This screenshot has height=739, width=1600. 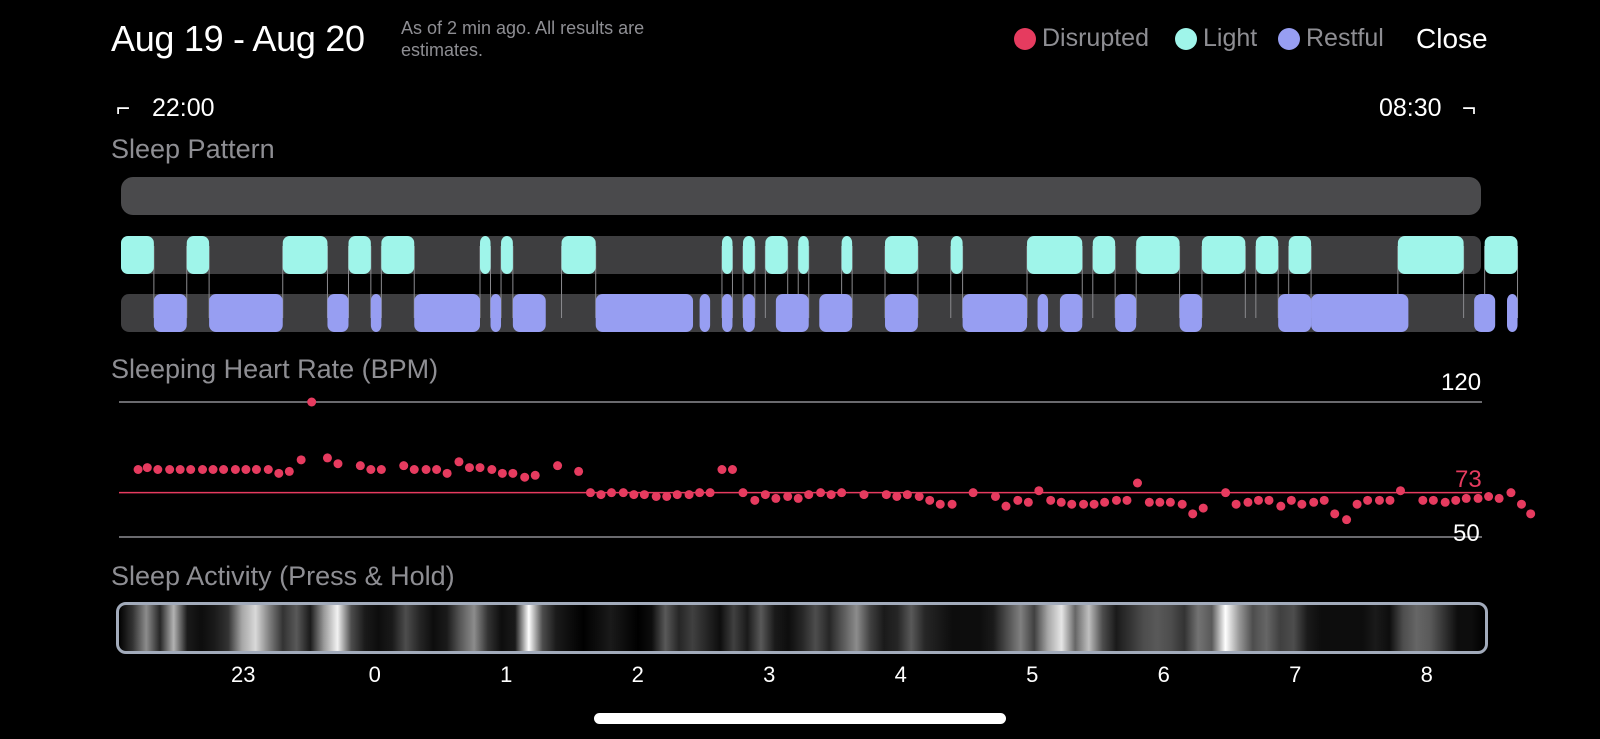 I want to click on light-dot-icon, so click(x=1186, y=38).